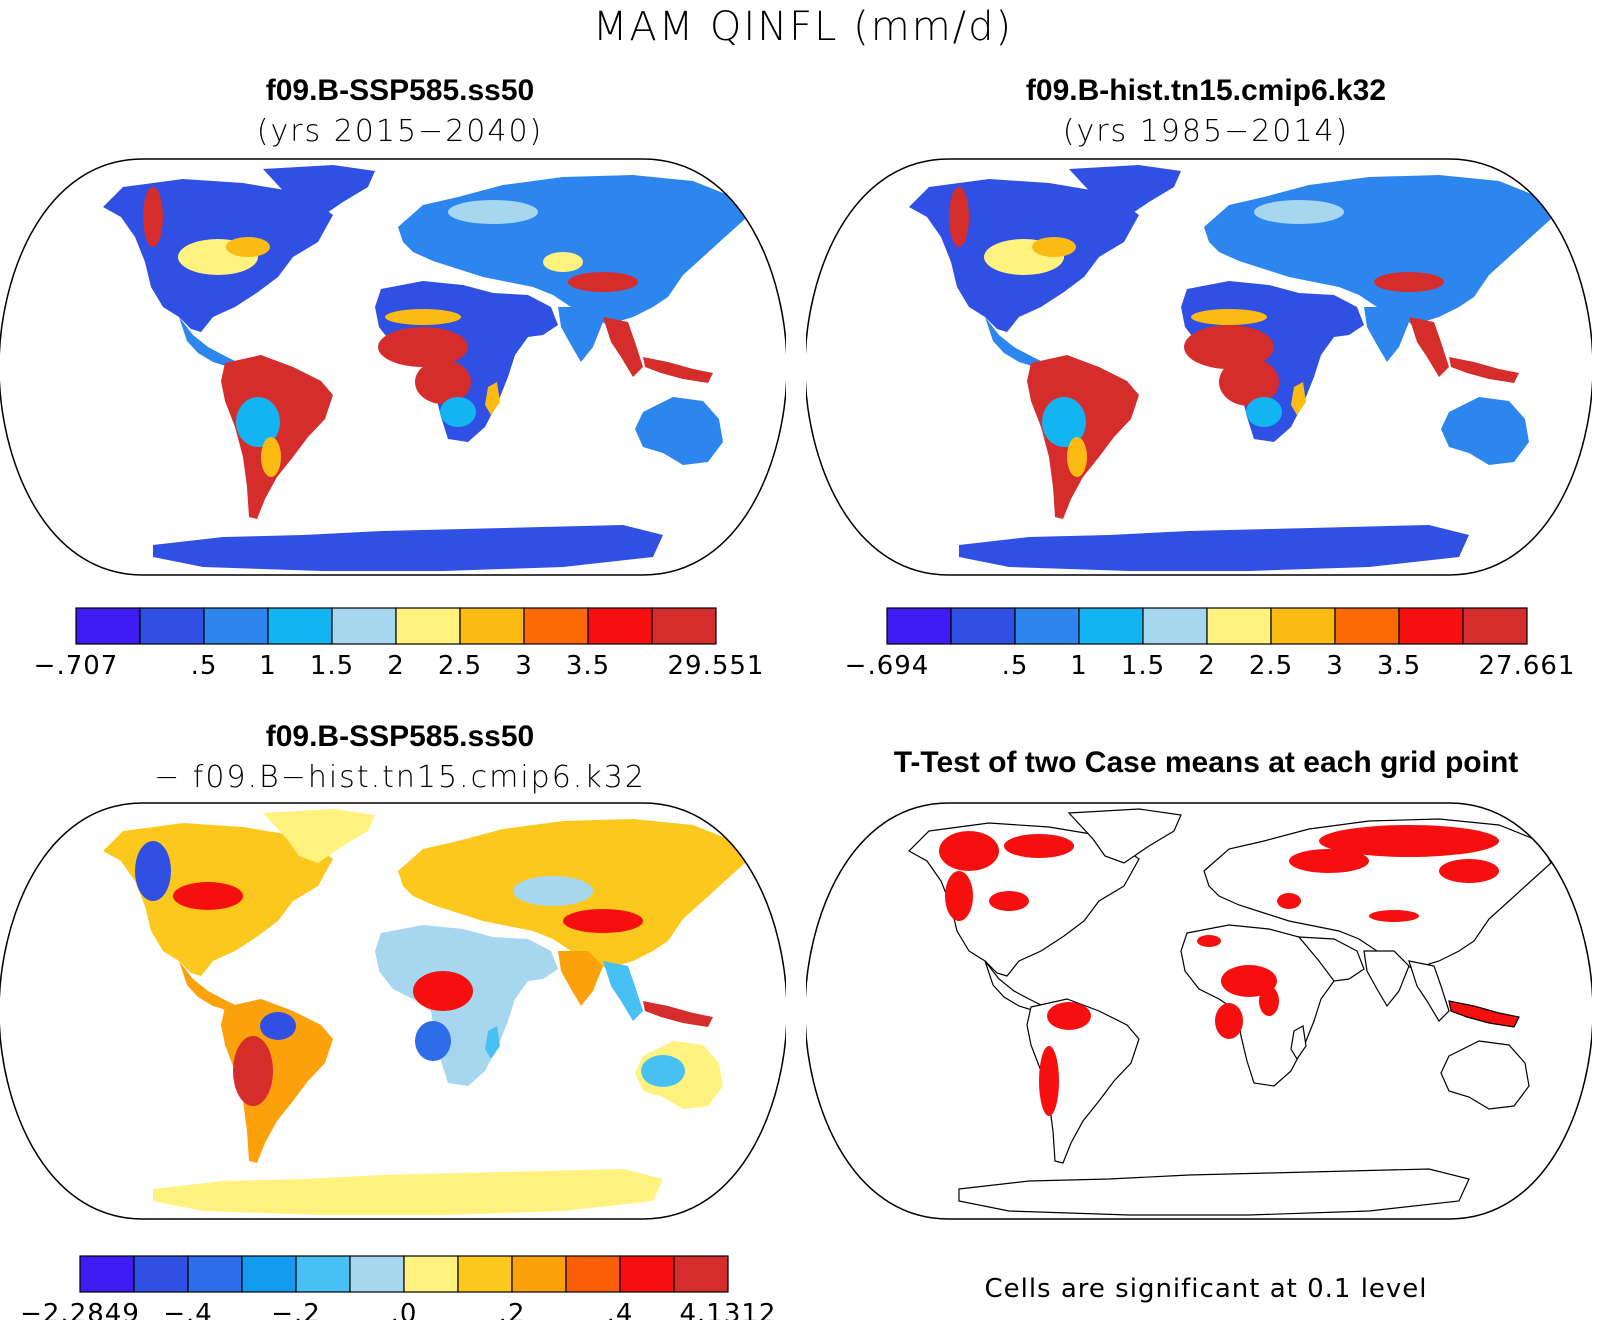 This screenshot has height=1323, width=1606. Describe the element at coordinates (400, 90) in the screenshot. I see `panel1-title: f09.B-SSP585.ss50` at that location.